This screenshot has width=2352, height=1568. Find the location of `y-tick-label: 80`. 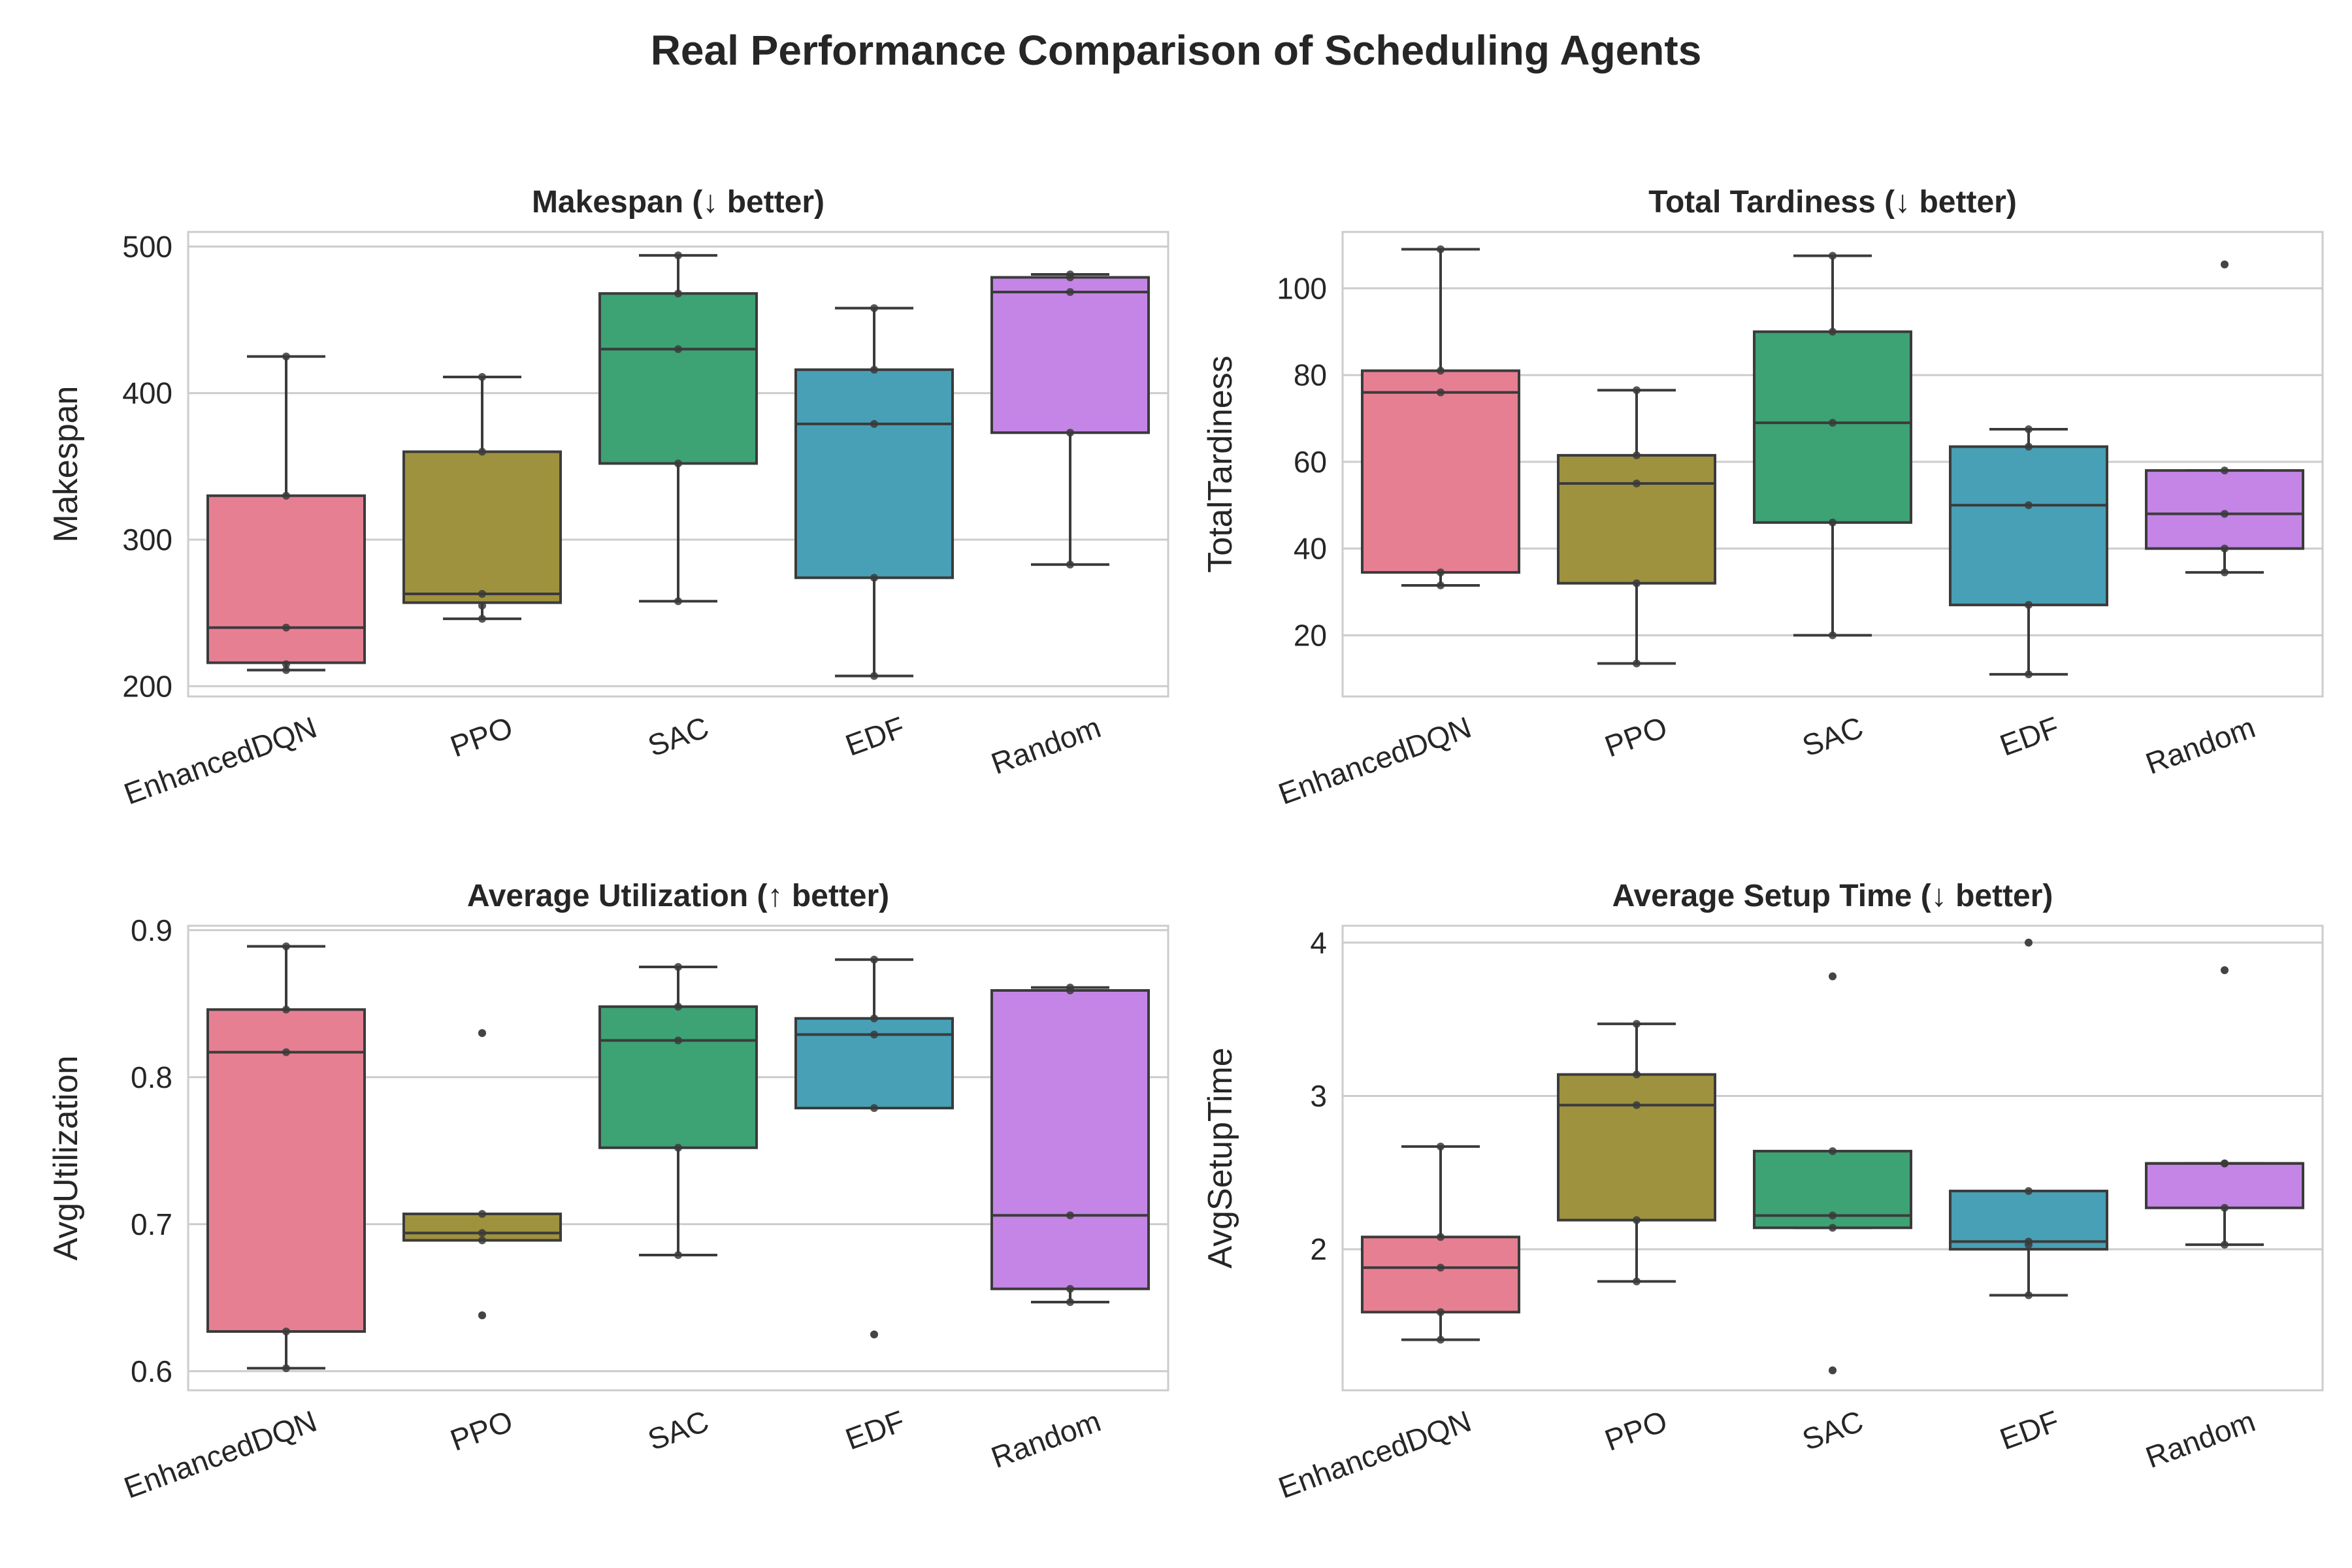

y-tick-label: 80 is located at coordinates (1310, 375).